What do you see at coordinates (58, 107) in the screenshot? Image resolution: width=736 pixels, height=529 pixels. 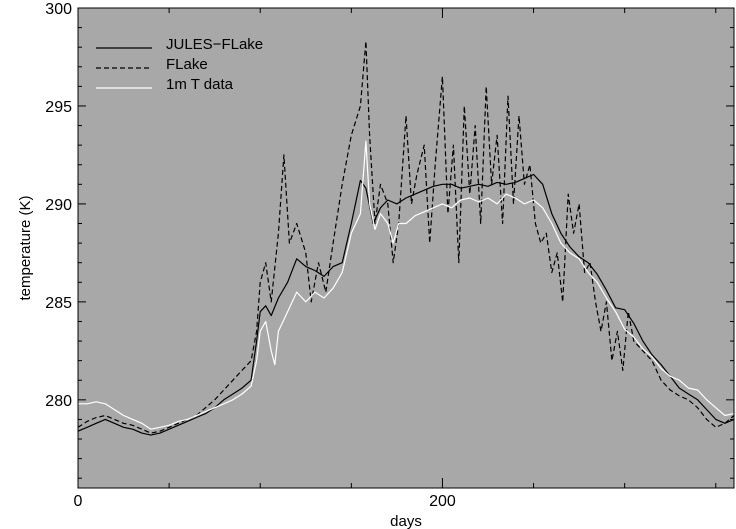 I see `y-tick-label: 295` at bounding box center [58, 107].